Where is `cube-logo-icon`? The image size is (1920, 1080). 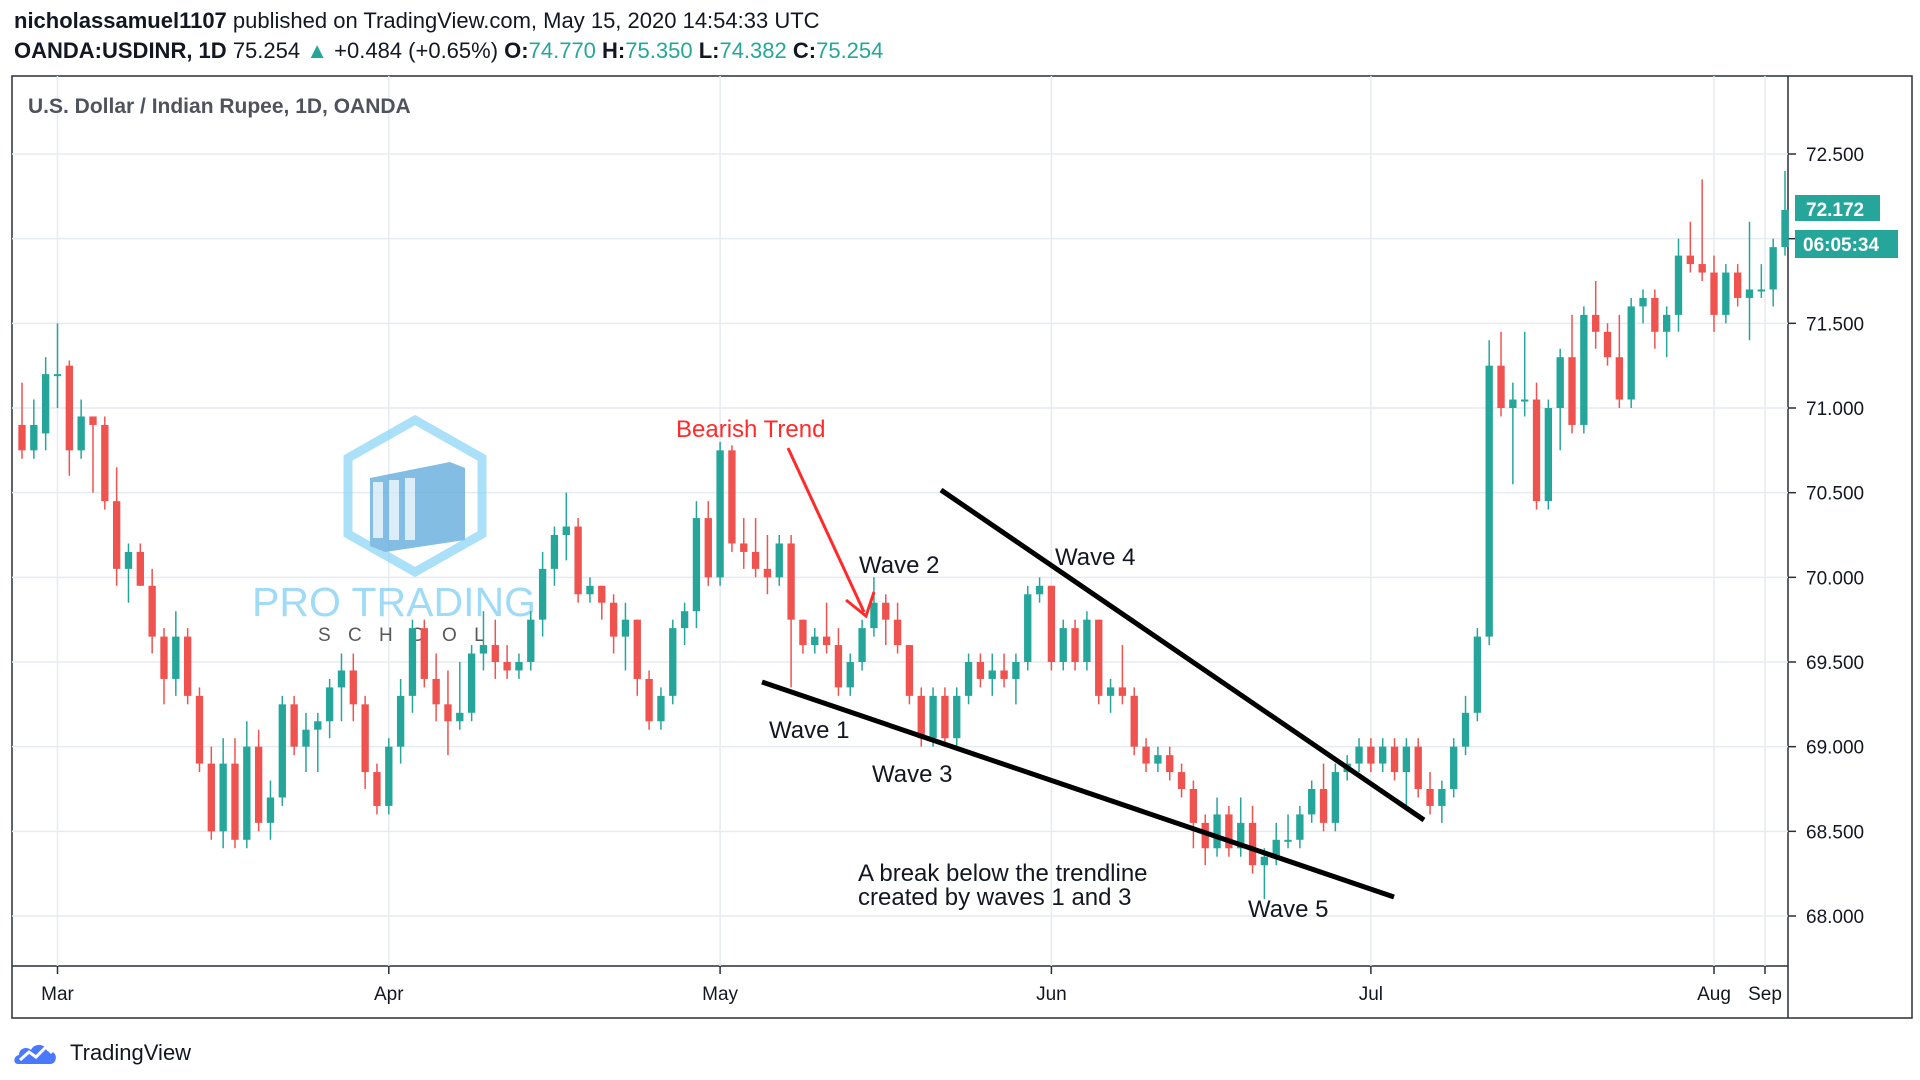 cube-logo-icon is located at coordinates (417, 507).